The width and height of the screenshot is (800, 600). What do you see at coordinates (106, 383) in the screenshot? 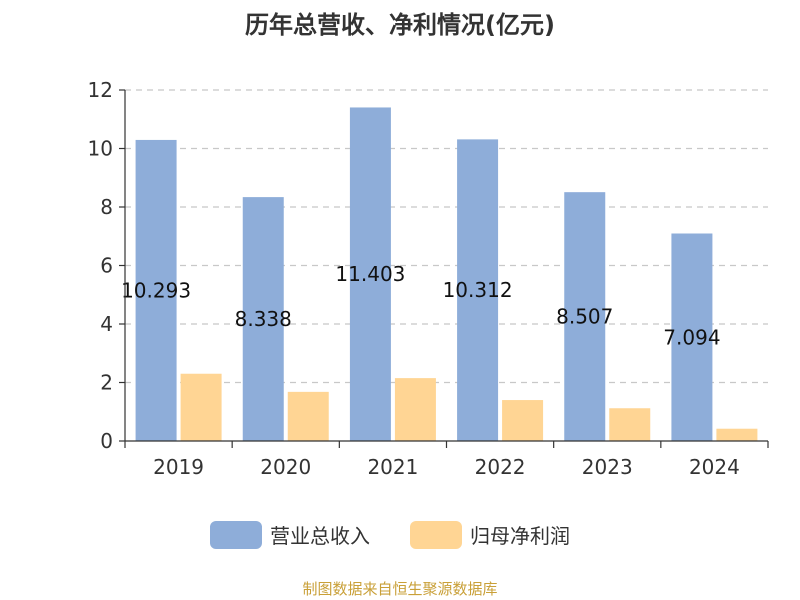
I see `y-tick-label: 2` at bounding box center [106, 383].